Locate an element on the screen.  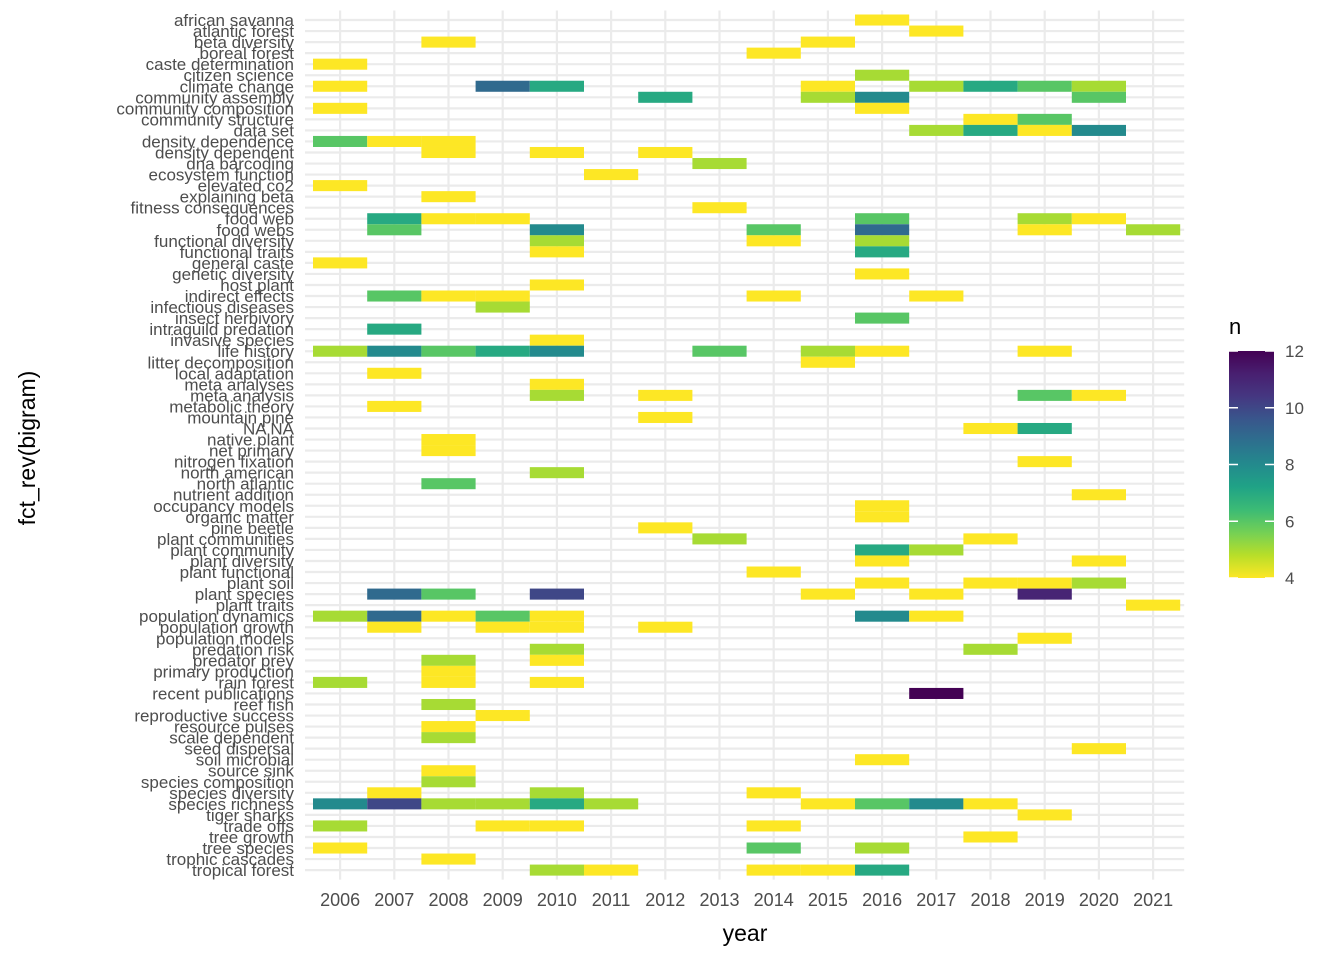
x-tick-label: 2006 is located at coordinates (340, 900).